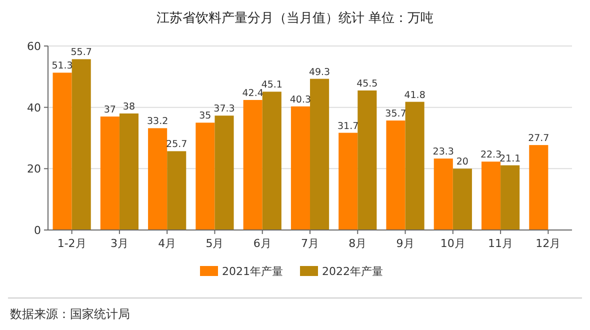 Image resolution: width=590 pixels, height=330 pixels. Describe the element at coordinates (352, 271) in the screenshot. I see `legend-label: 2022年产量` at that location.